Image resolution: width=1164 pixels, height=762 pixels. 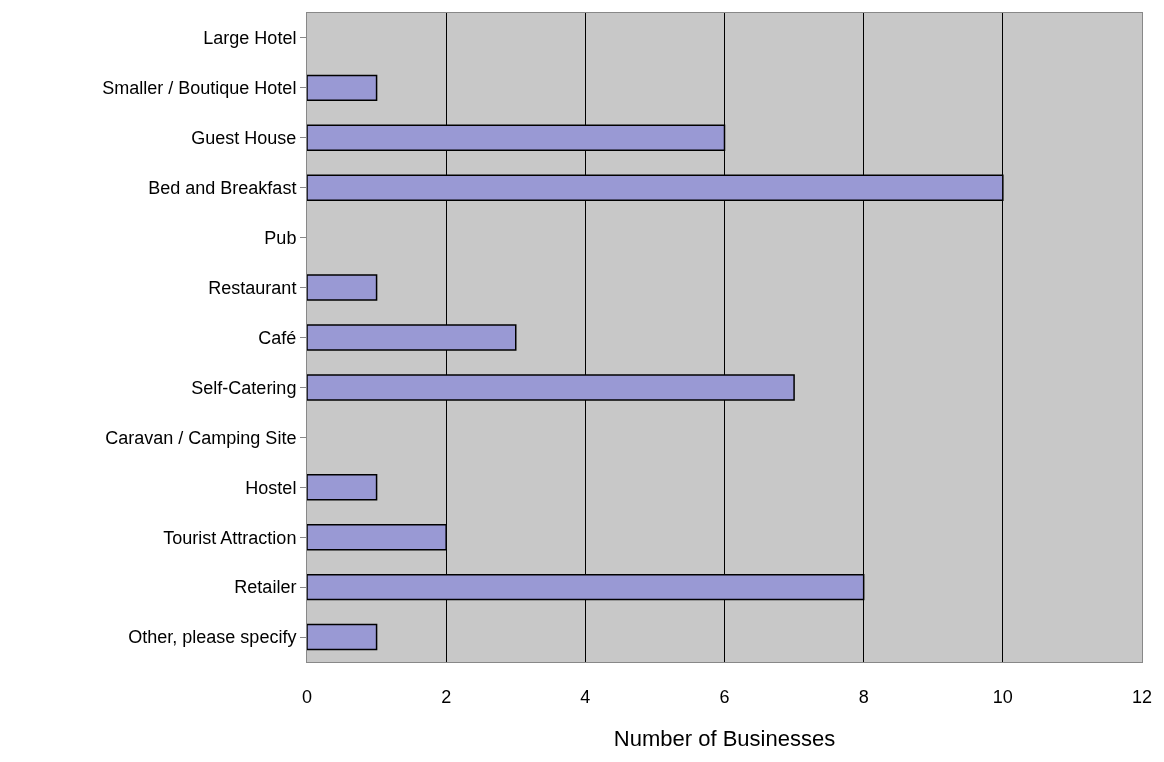 What do you see at coordinates (212, 637) in the screenshot?
I see `y-tick-label: Other, please specify` at bounding box center [212, 637].